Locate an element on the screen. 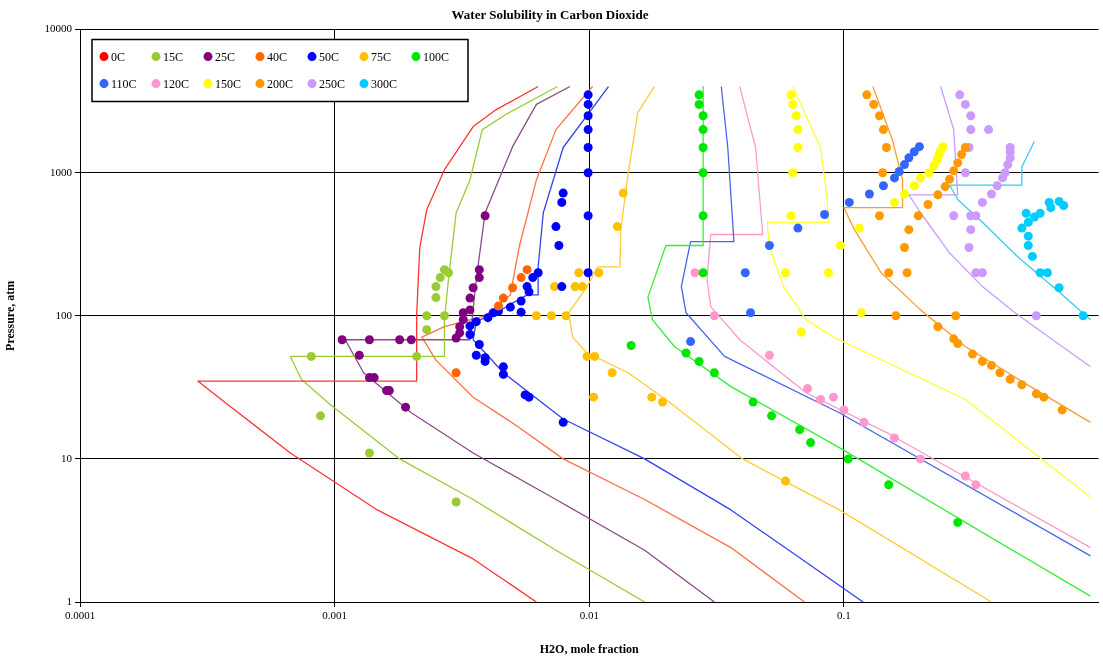  x-tick-label: 0.1 is located at coordinates (844, 615).